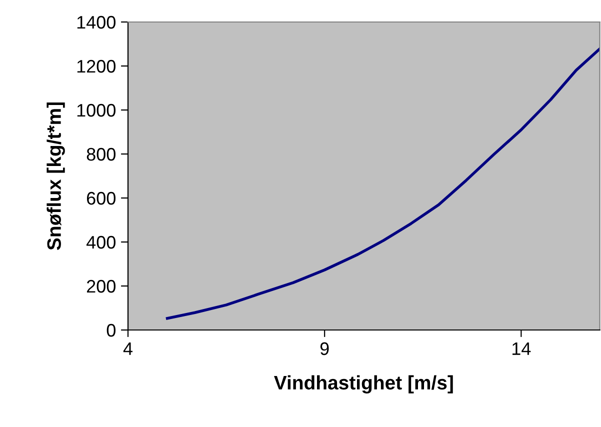  Describe the element at coordinates (101, 154) in the screenshot. I see `y-tick-label: 800` at that location.